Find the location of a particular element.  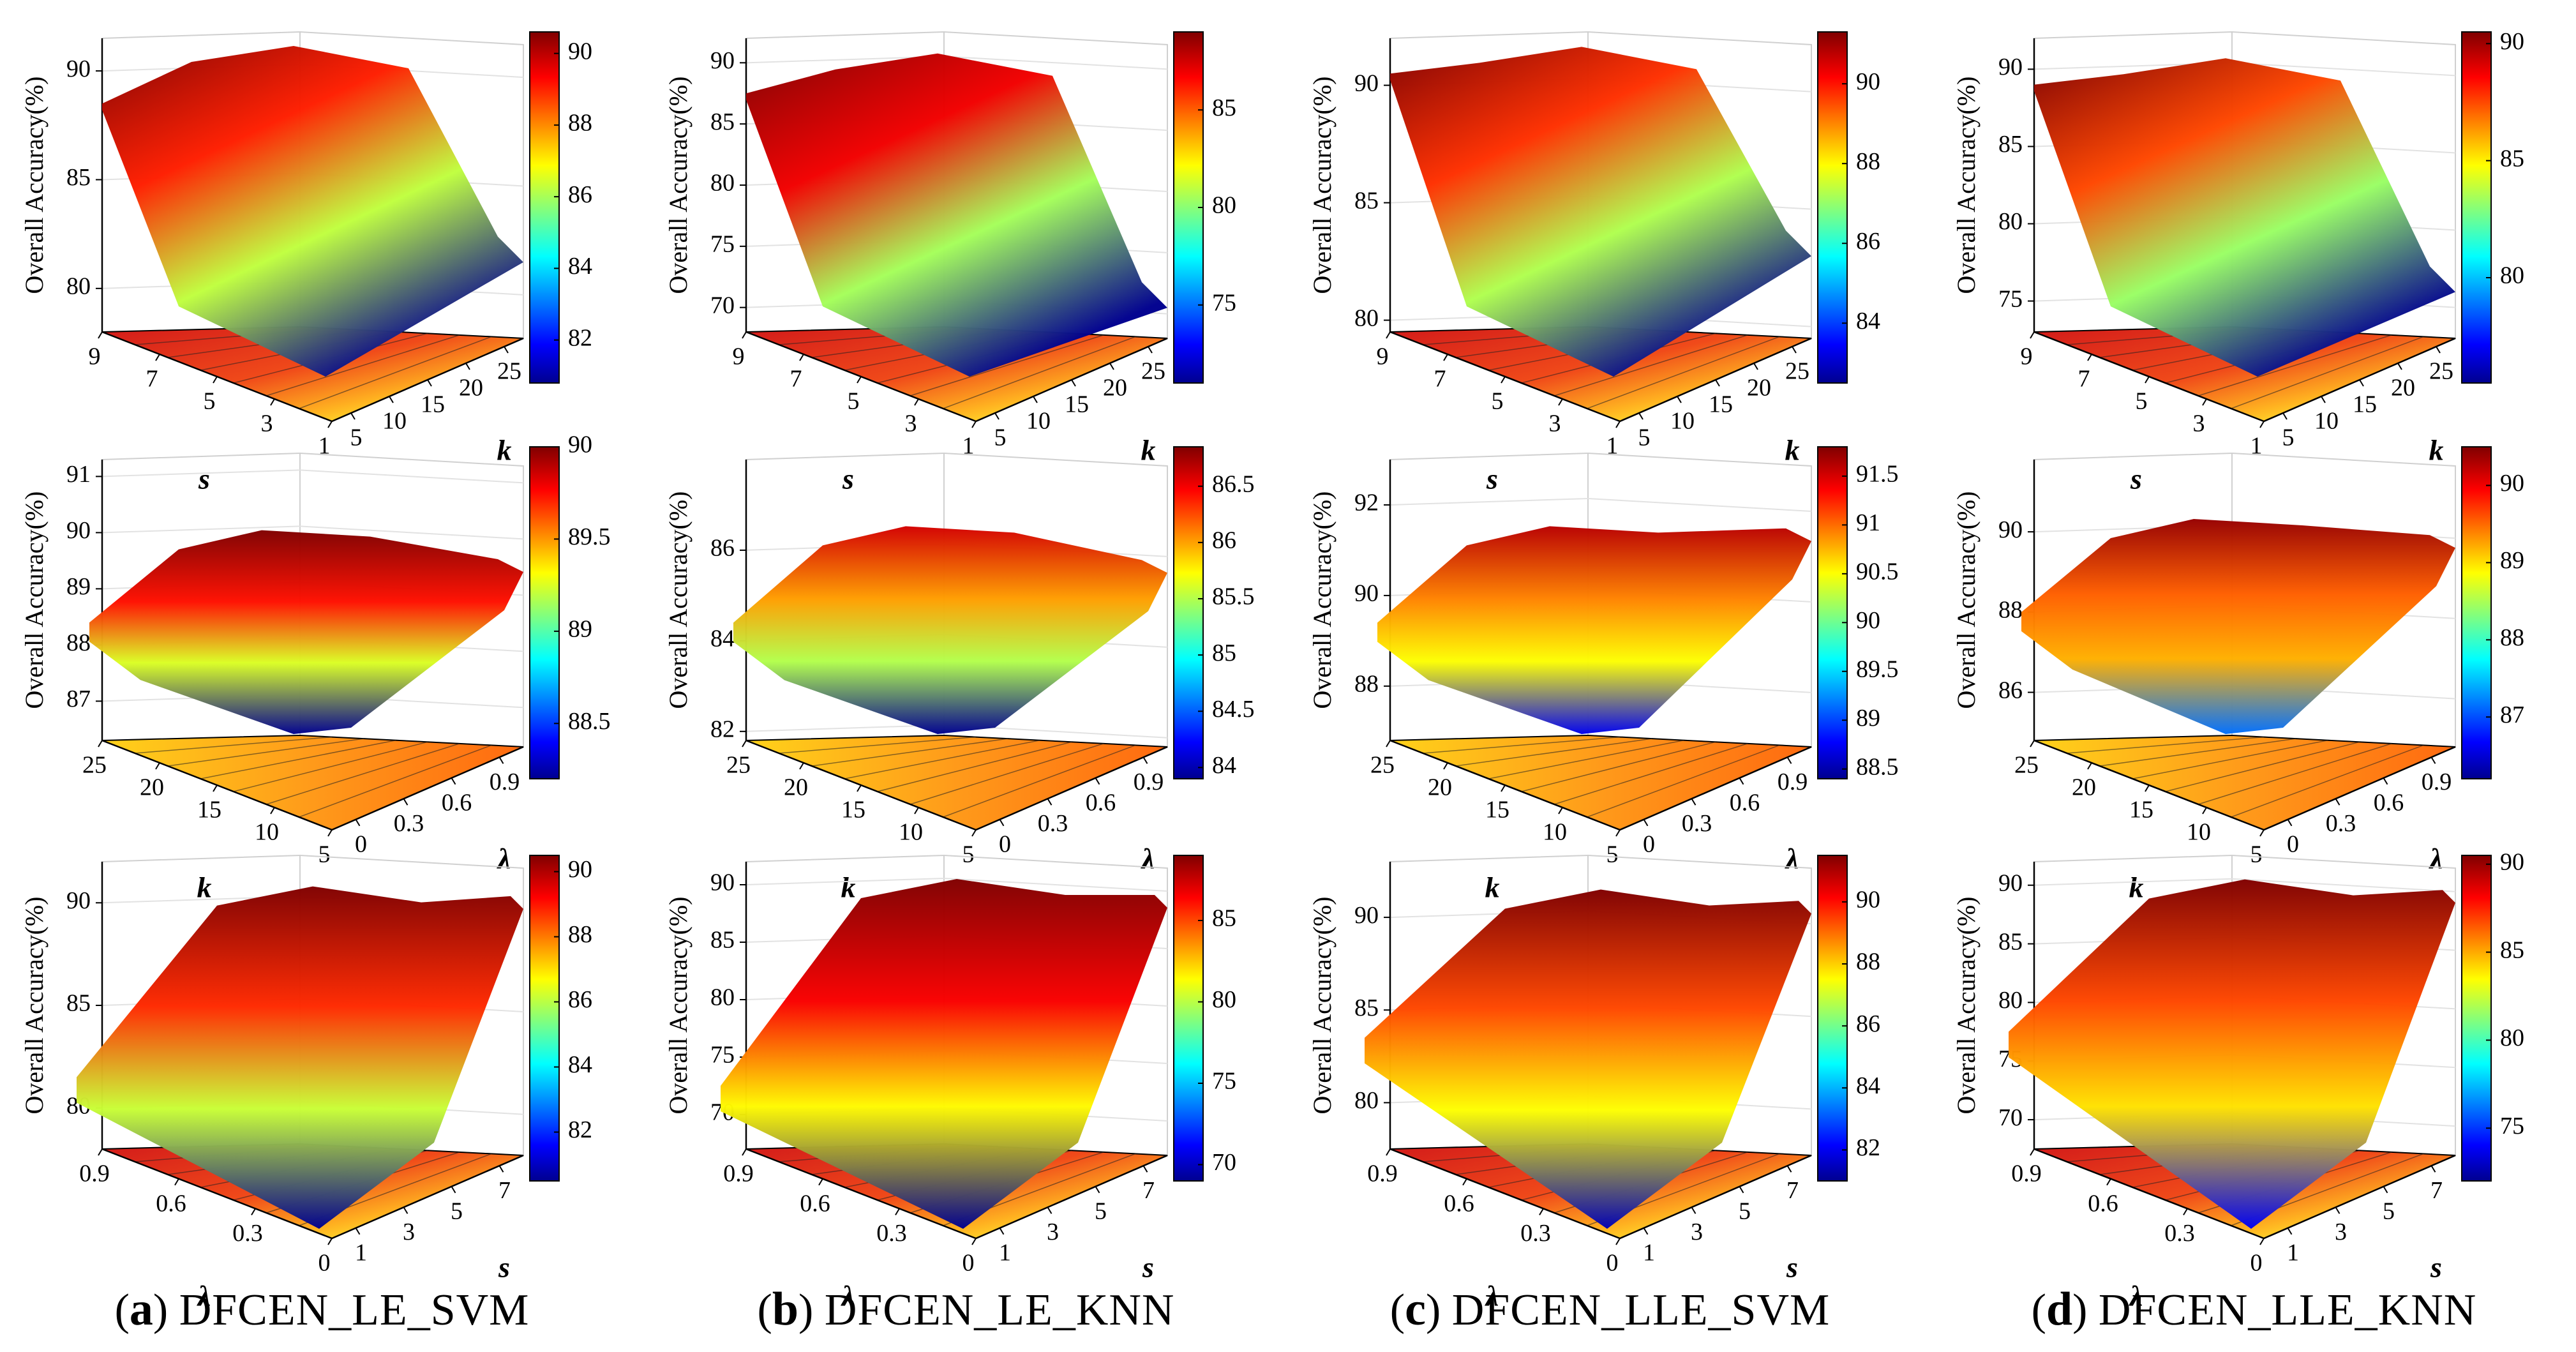

z-tick-label: 90 is located at coordinates (722, 882).